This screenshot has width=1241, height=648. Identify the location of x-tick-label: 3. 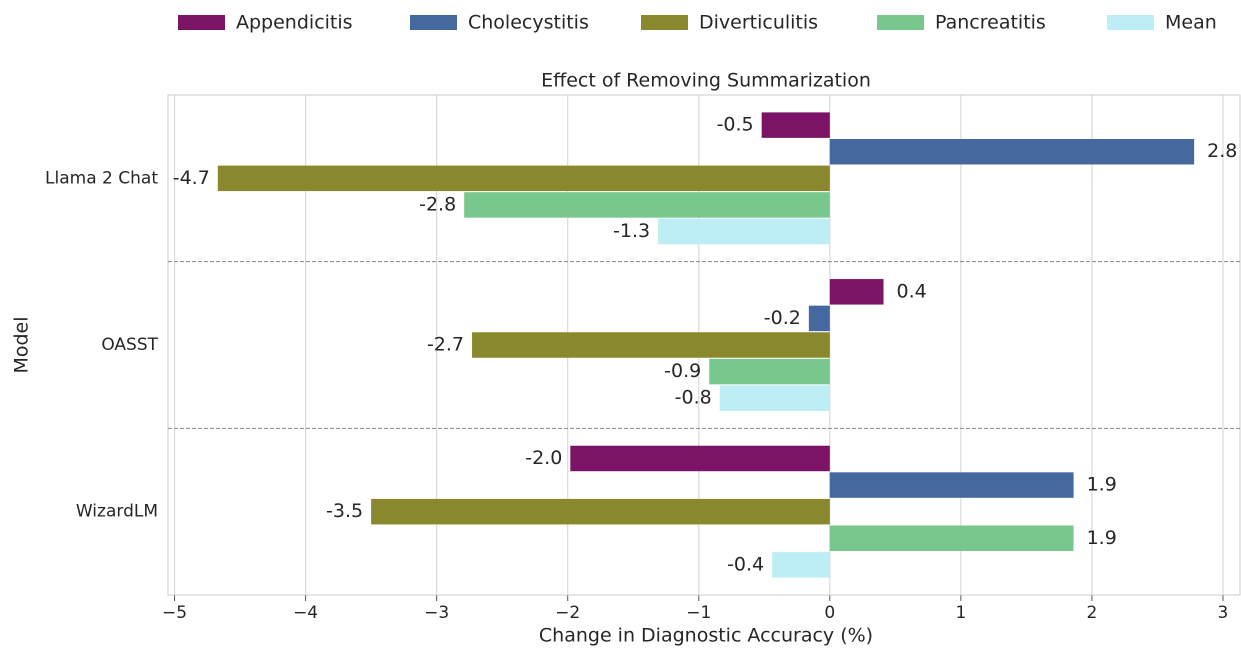
(1223, 613).